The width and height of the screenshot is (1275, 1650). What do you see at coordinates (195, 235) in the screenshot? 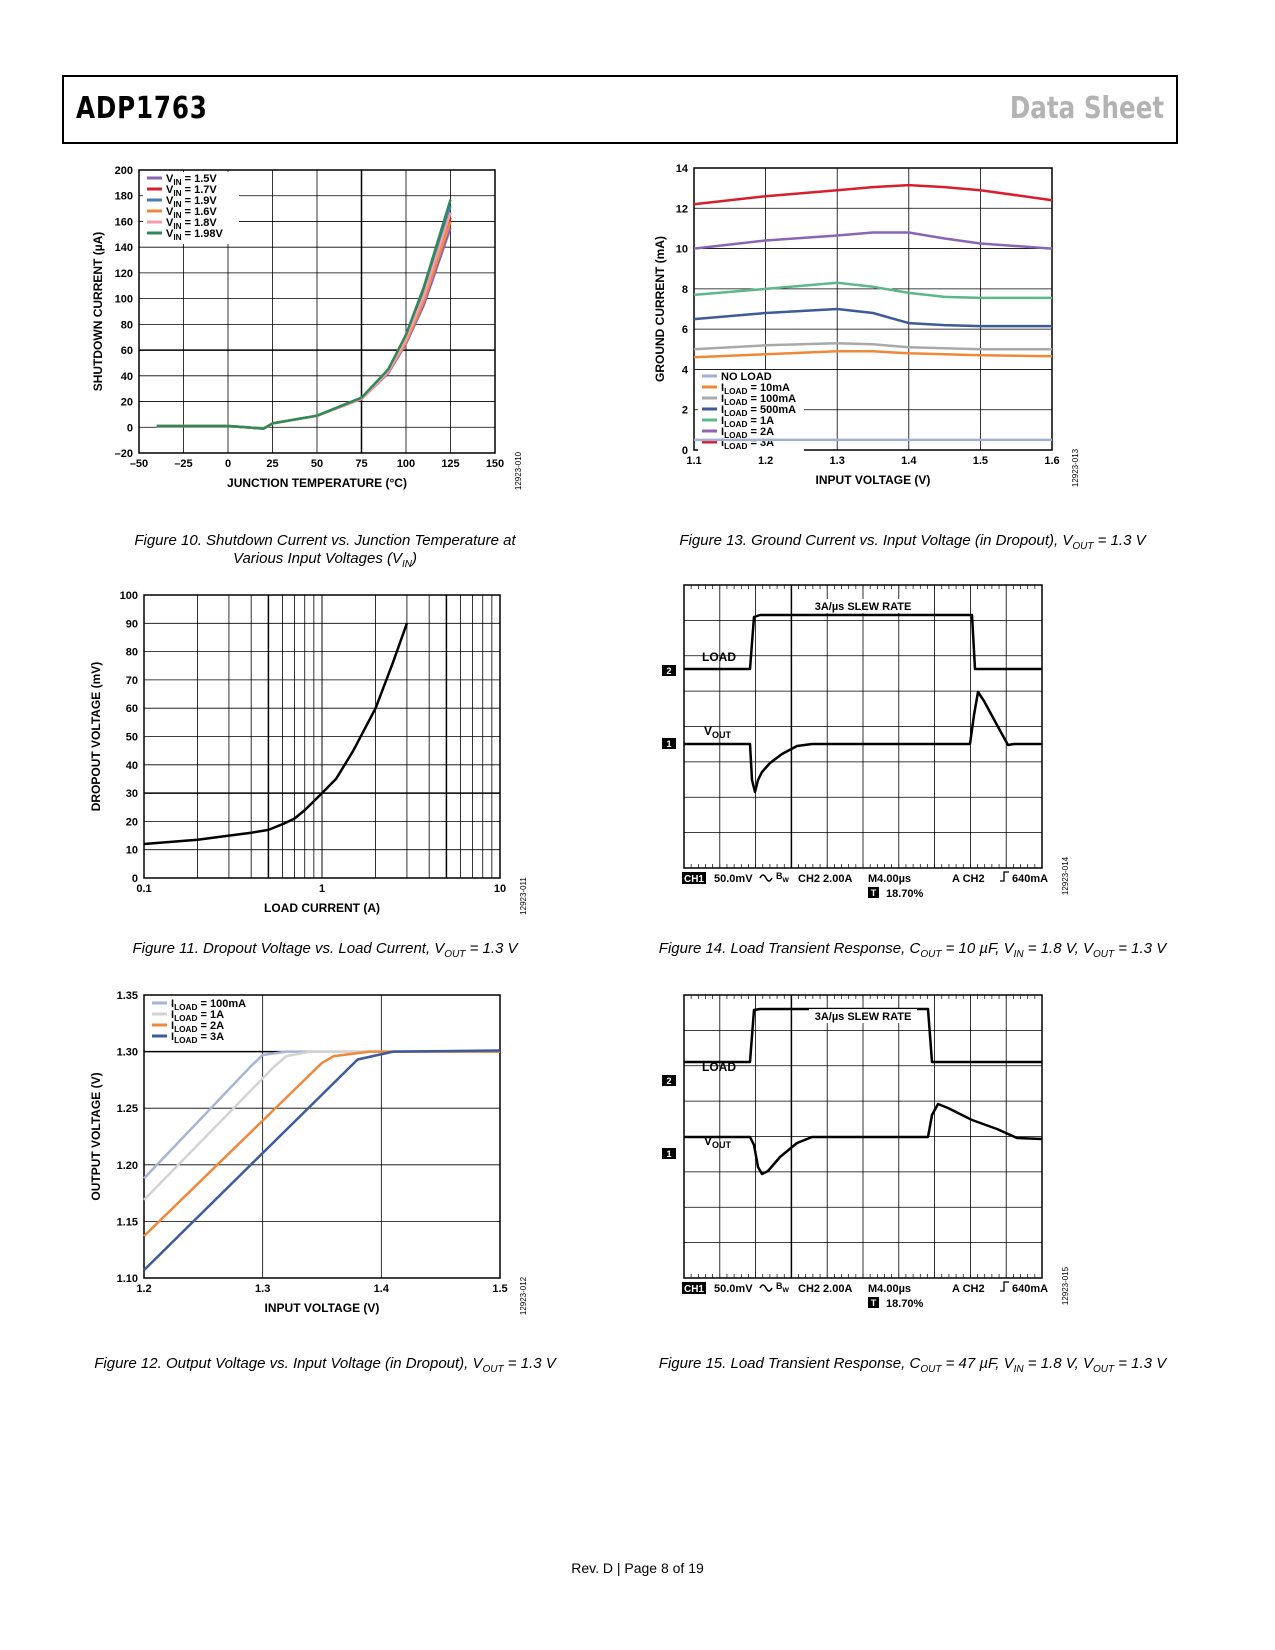
I see `legend-label: VIN = 1.98V` at bounding box center [195, 235].